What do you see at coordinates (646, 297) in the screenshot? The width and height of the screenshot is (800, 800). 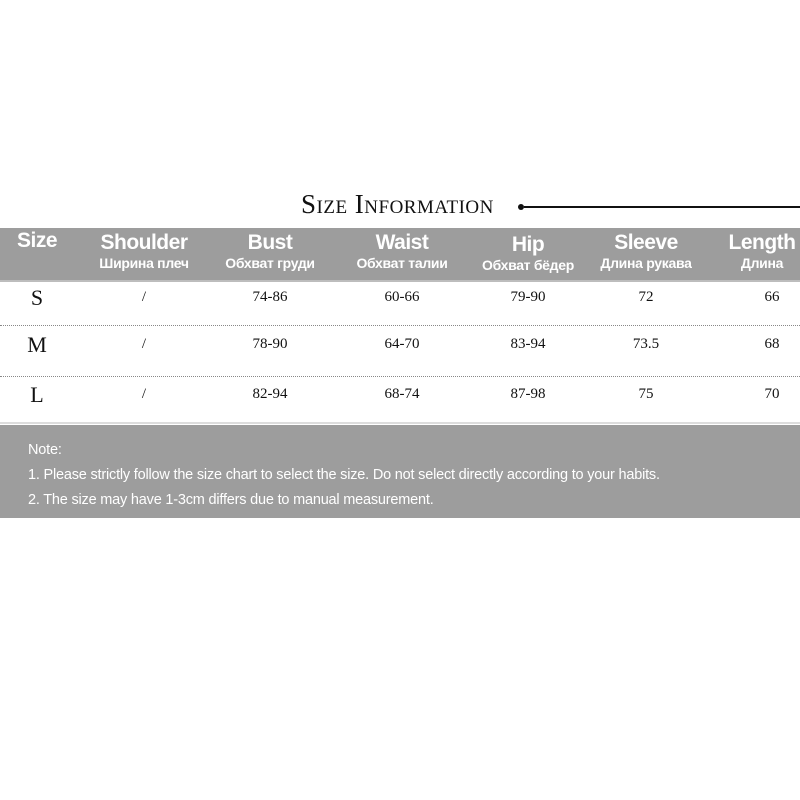 I see `cell-sleeve: 72` at bounding box center [646, 297].